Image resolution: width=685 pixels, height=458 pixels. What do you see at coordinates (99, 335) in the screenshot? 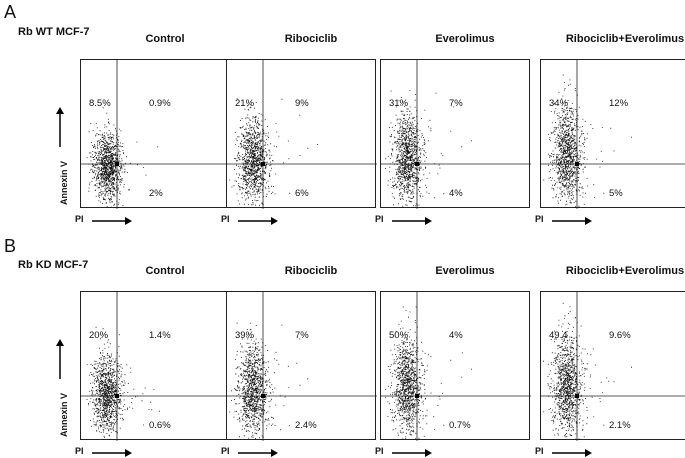
I see `quadrant-upper-left-pct: 20%` at bounding box center [99, 335].